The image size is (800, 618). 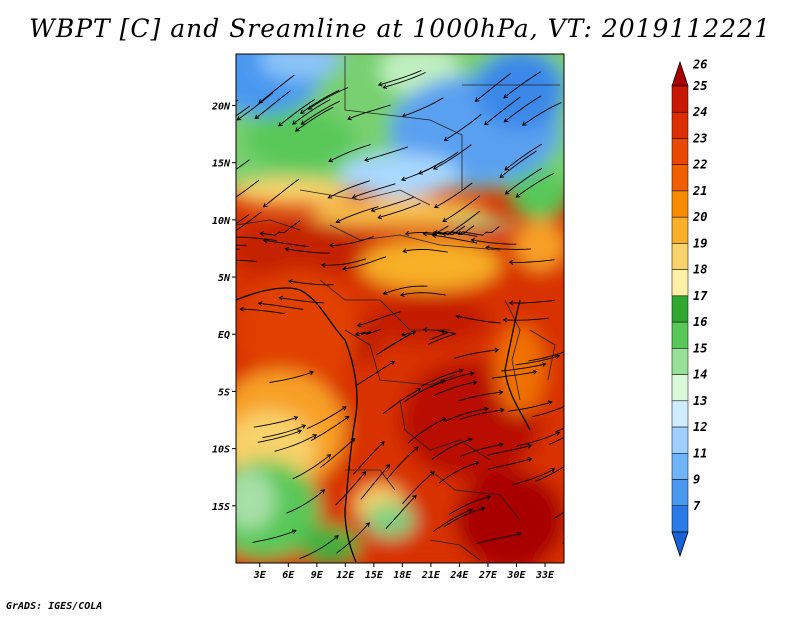 I want to click on colorbar-label: 19, so click(x=700, y=243).